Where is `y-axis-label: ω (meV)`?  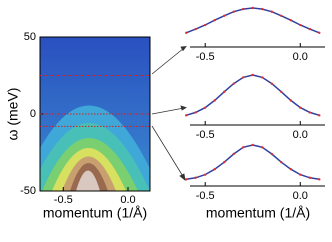
y-axis-label: ω (meV) is located at coordinates (13, 114).